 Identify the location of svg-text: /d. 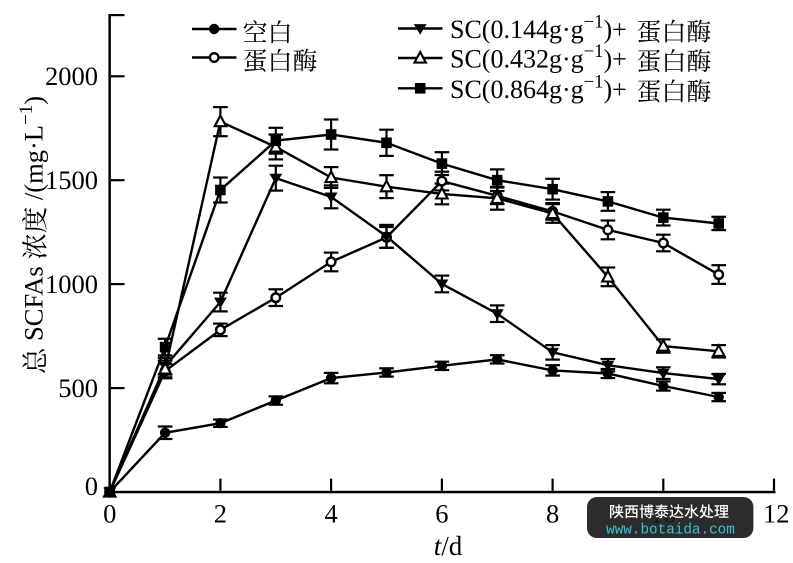
(452, 546).